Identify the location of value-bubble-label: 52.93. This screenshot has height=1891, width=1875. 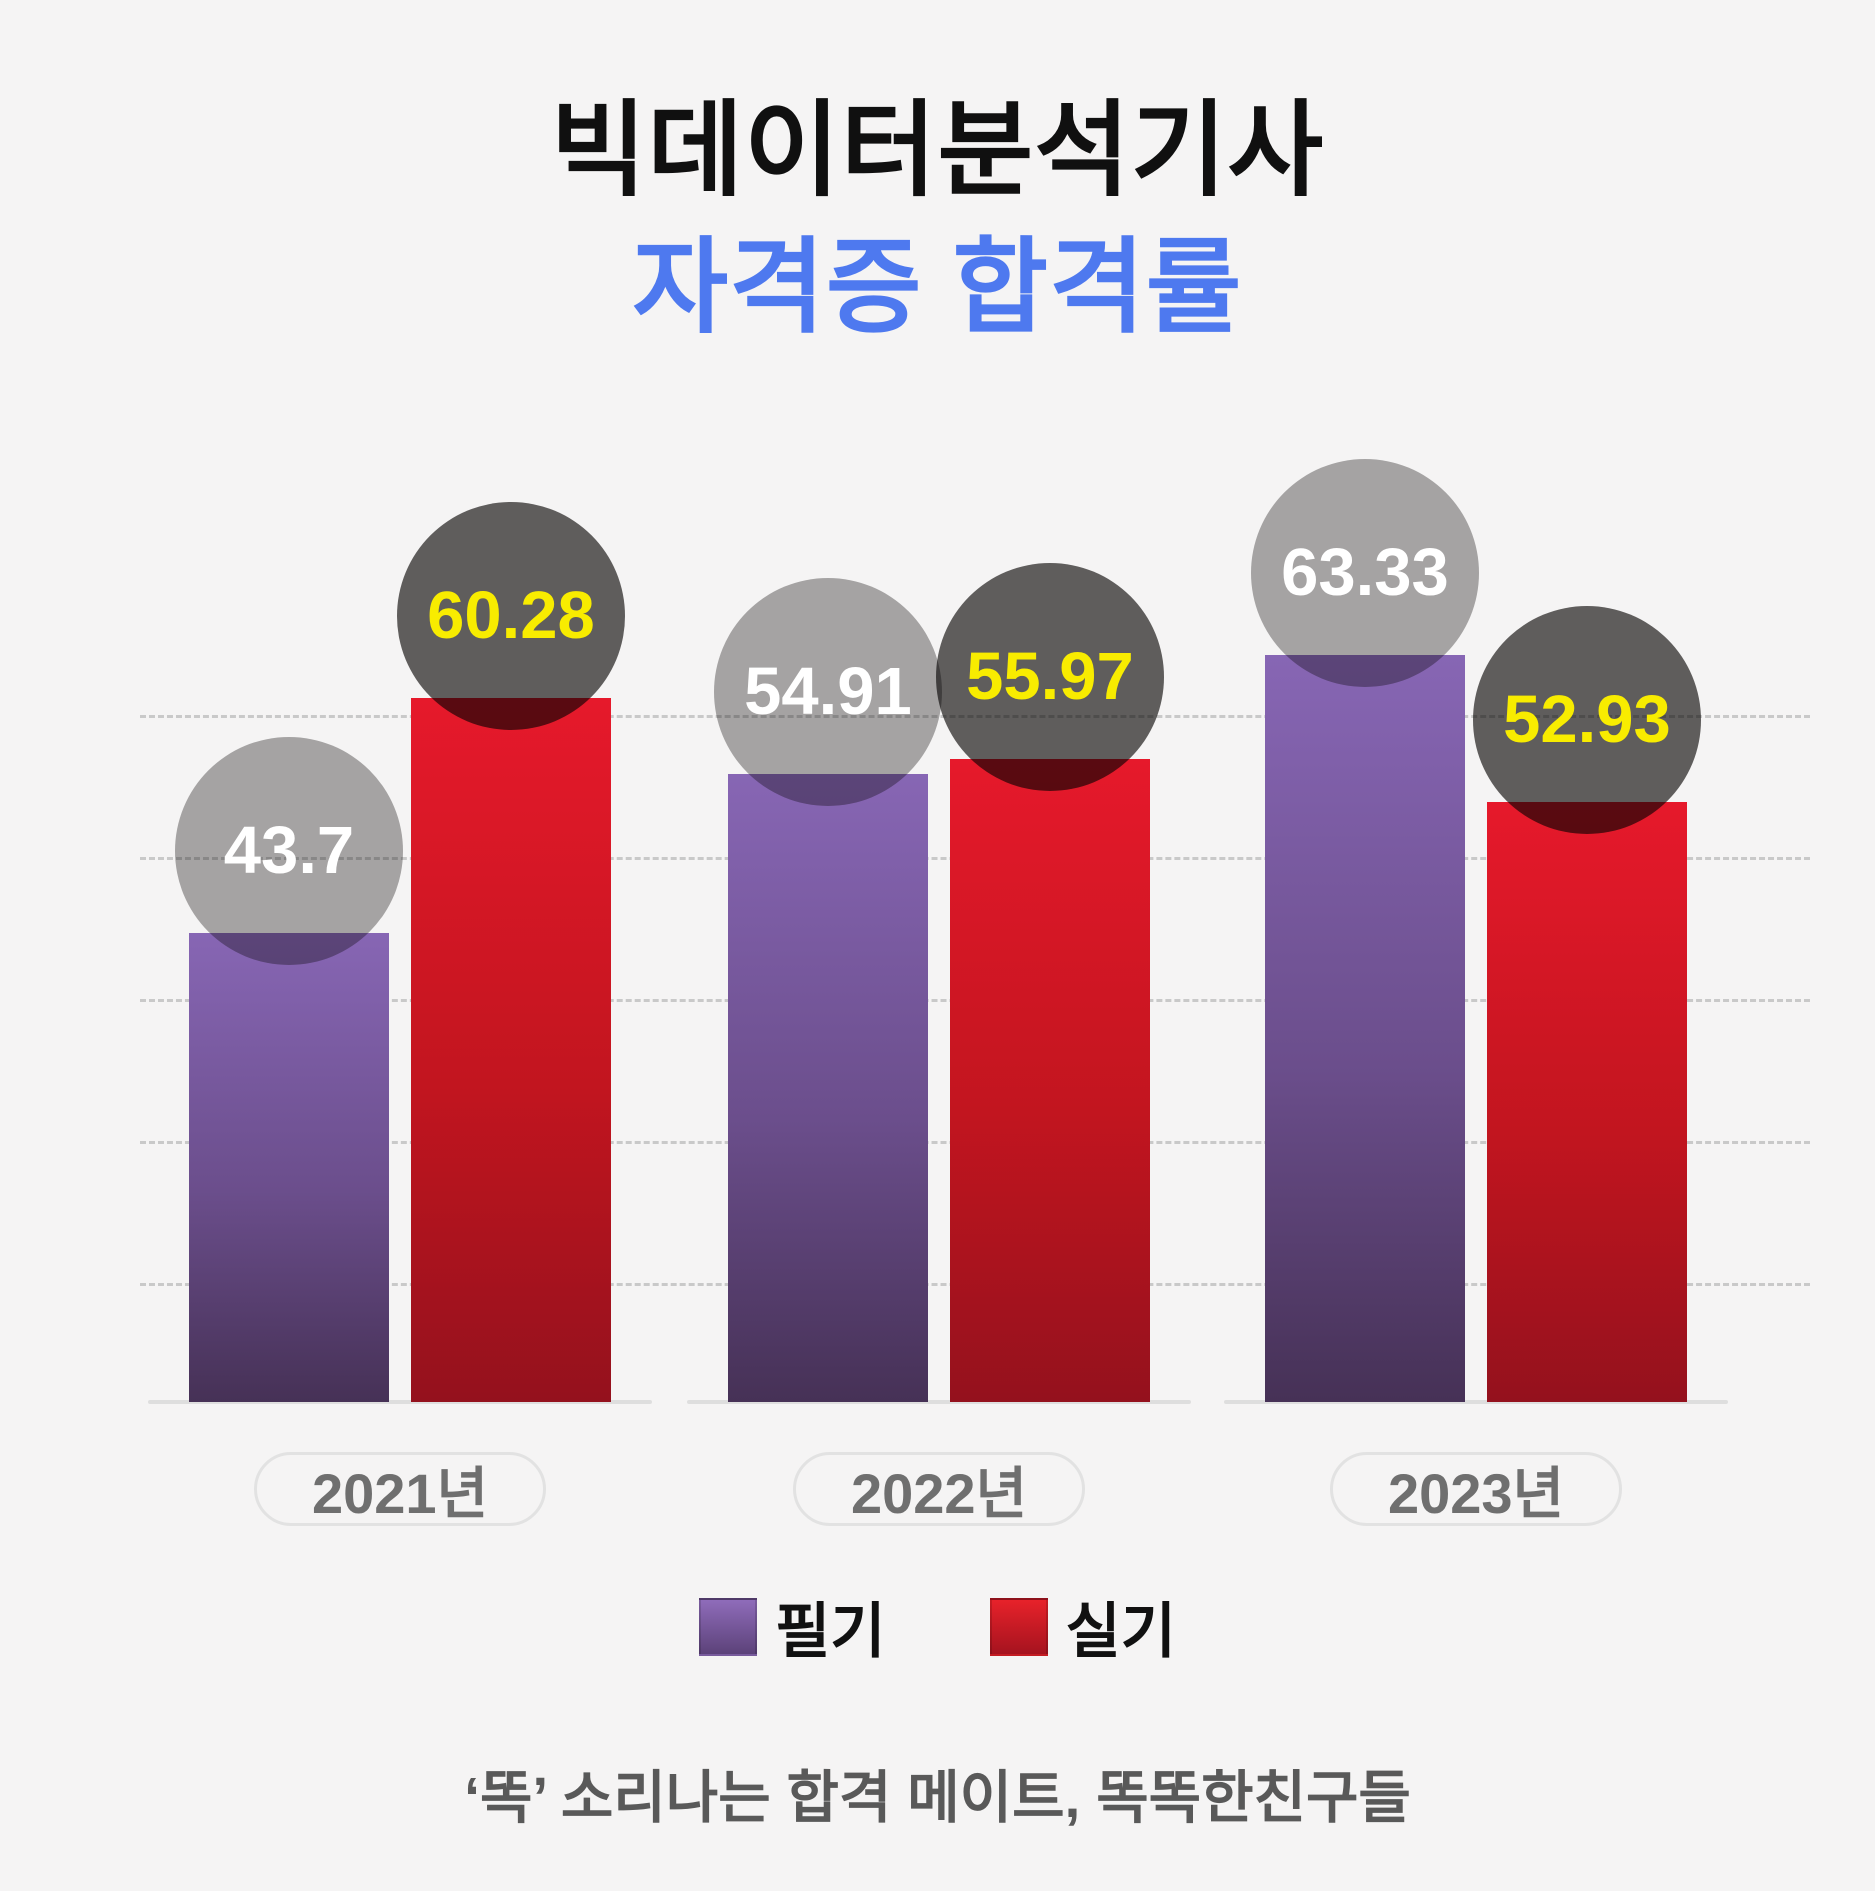
(1587, 719).